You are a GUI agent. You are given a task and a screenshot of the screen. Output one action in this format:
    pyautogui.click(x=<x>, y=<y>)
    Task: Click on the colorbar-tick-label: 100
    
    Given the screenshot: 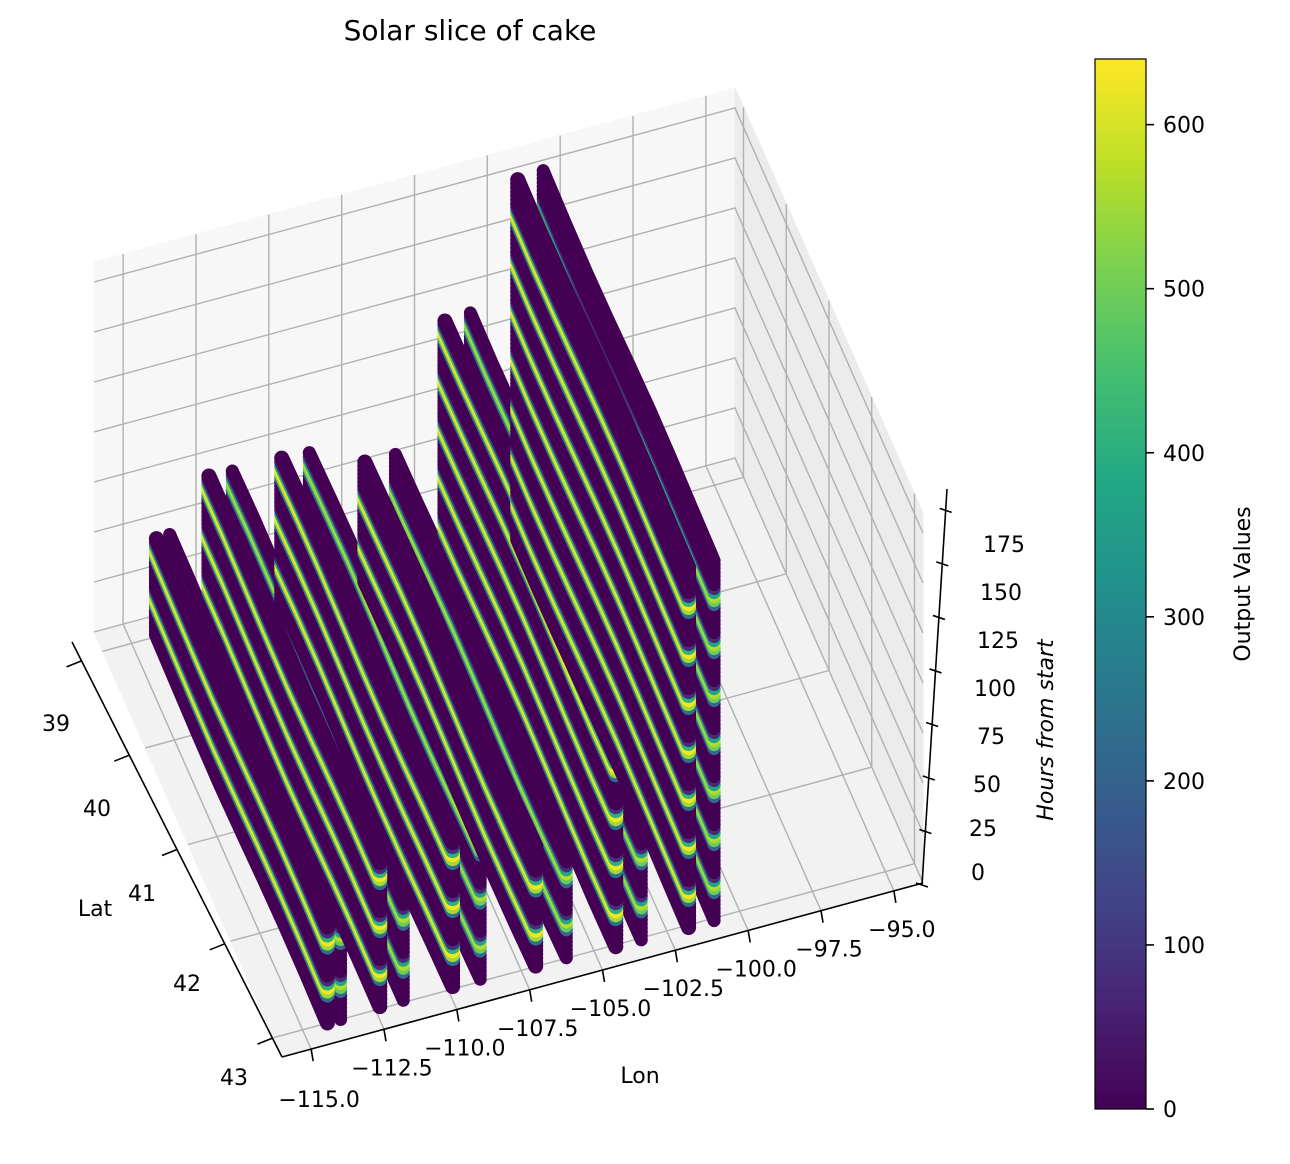 What is the action you would take?
    pyautogui.click(x=1184, y=946)
    